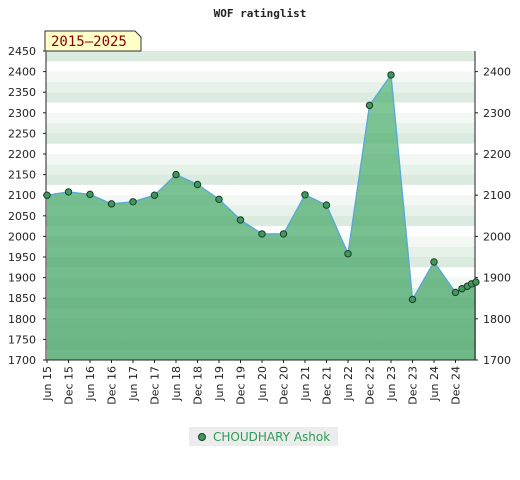  I want to click on x-tick-label: Dec 22, so click(370, 385).